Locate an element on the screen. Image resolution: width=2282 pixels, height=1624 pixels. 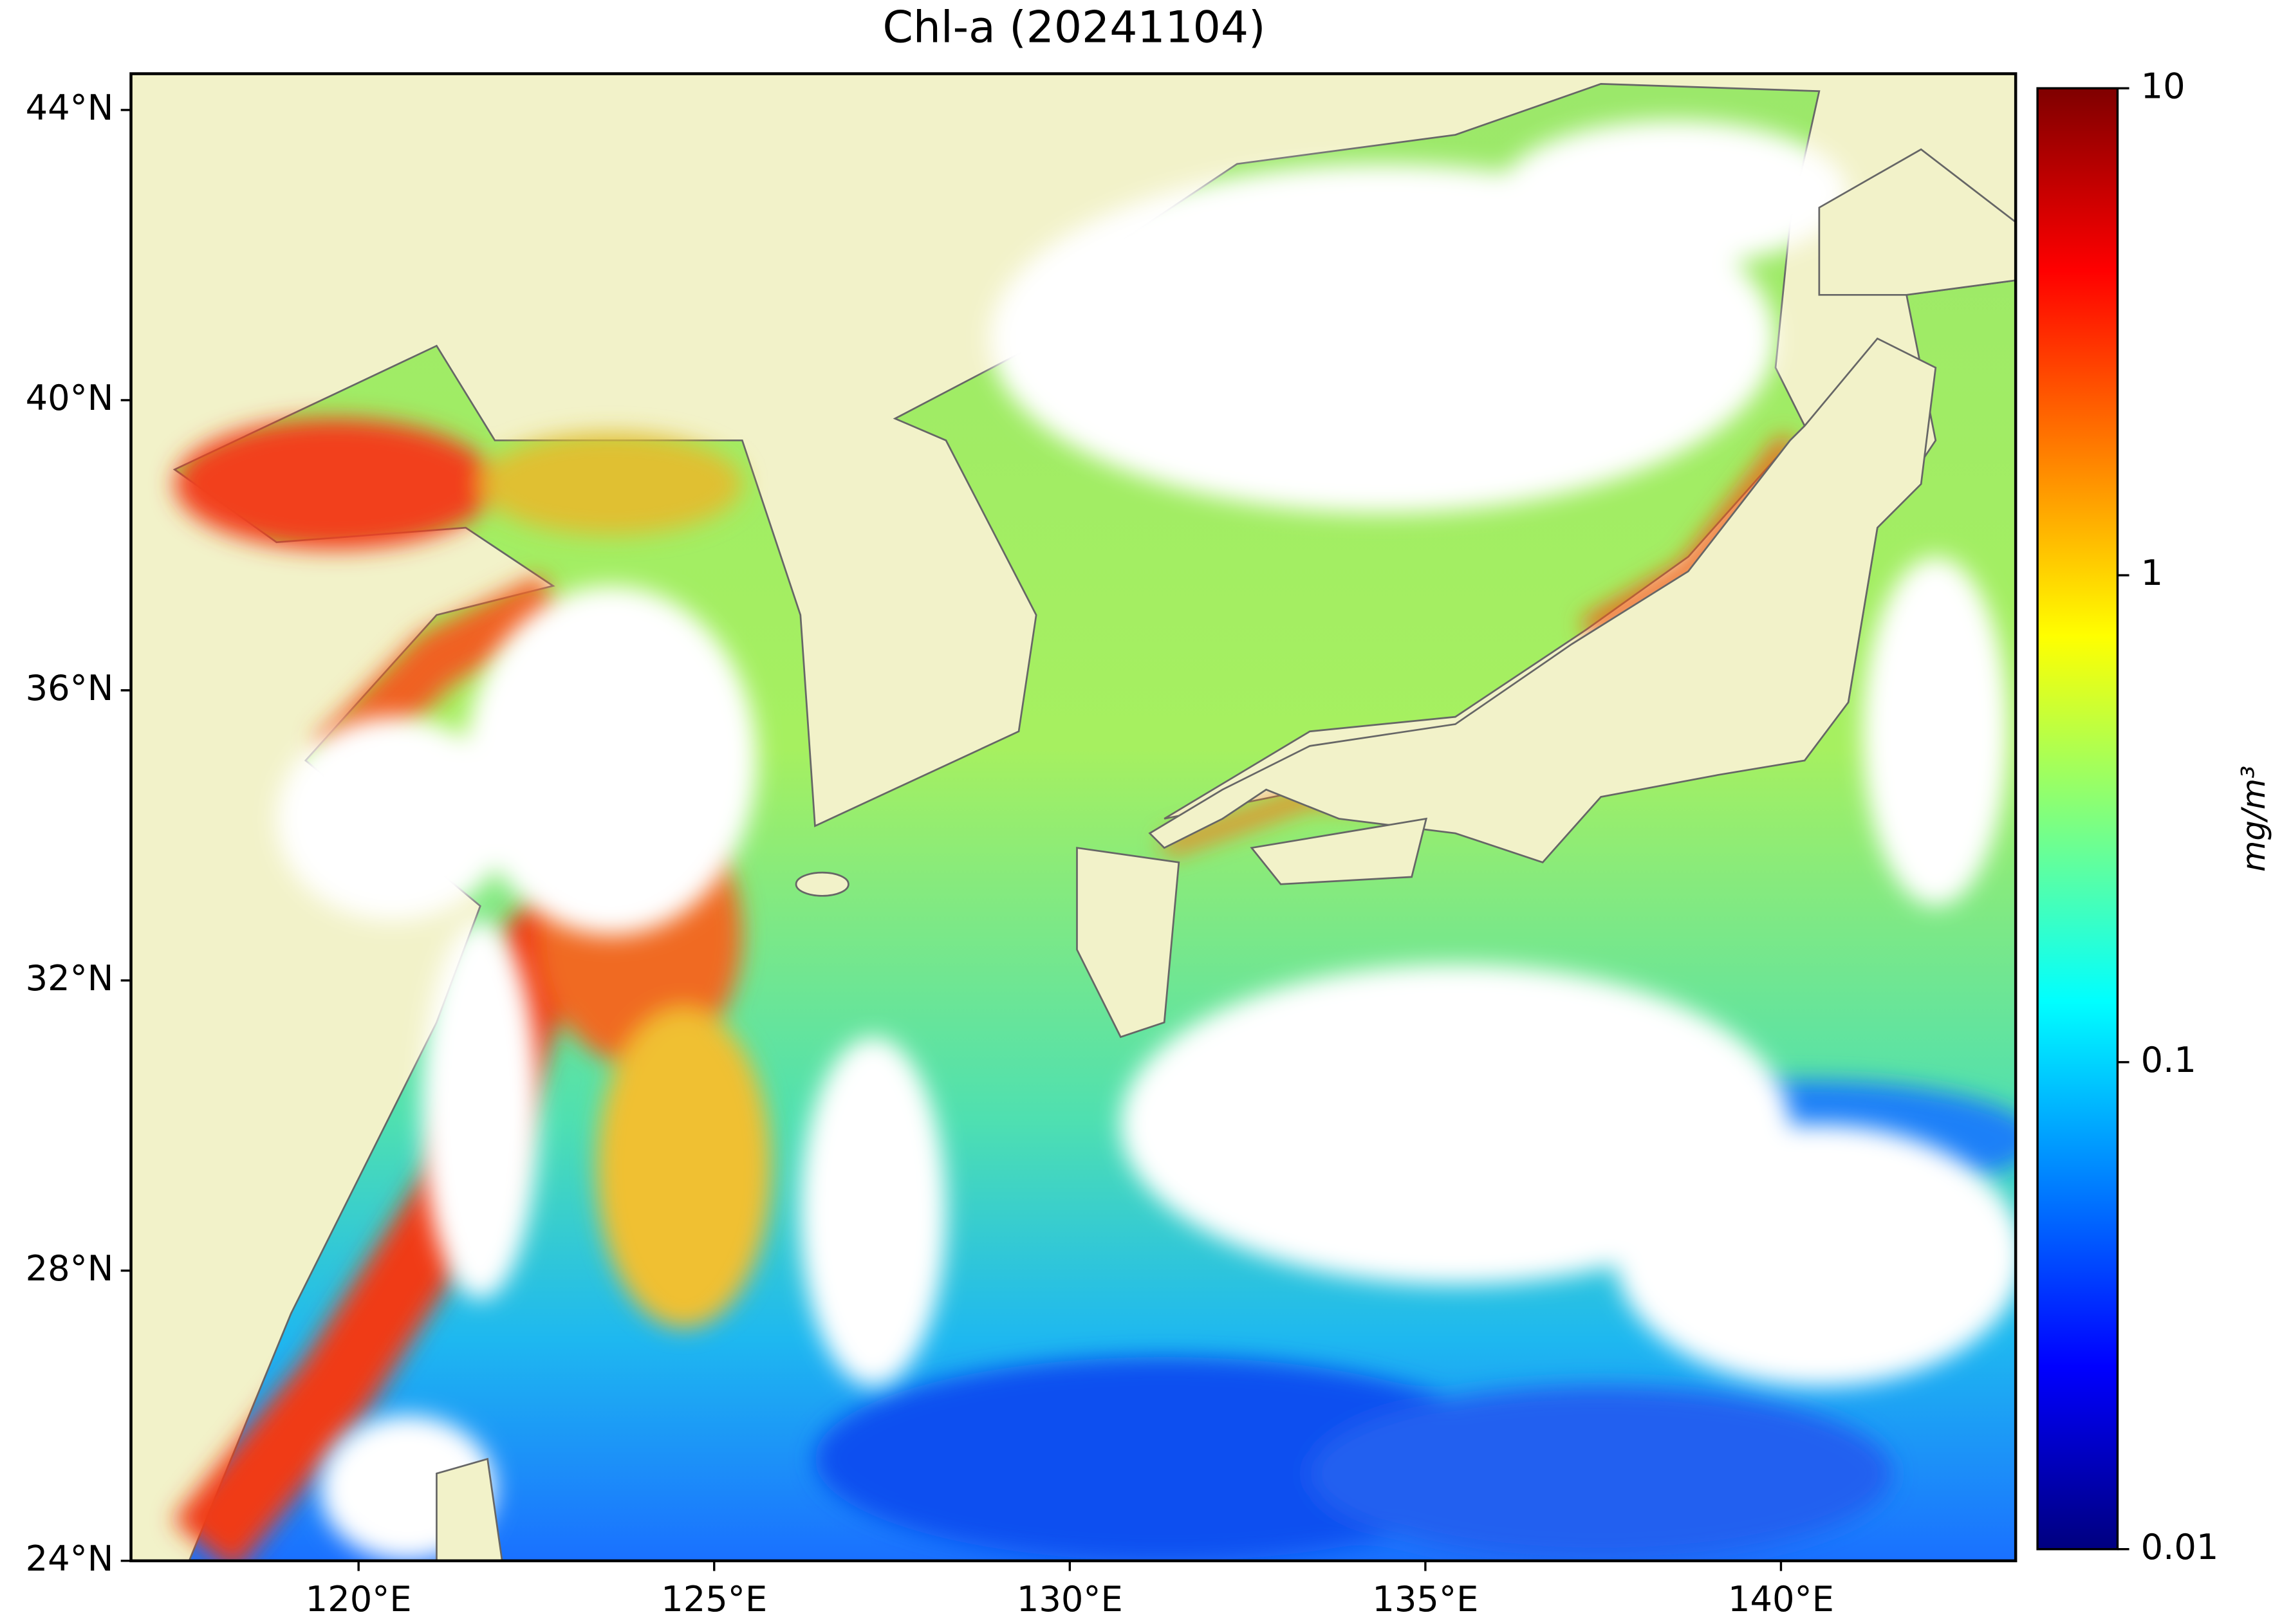
colorbar-tick-label: 0.01 is located at coordinates (2180, 1547).